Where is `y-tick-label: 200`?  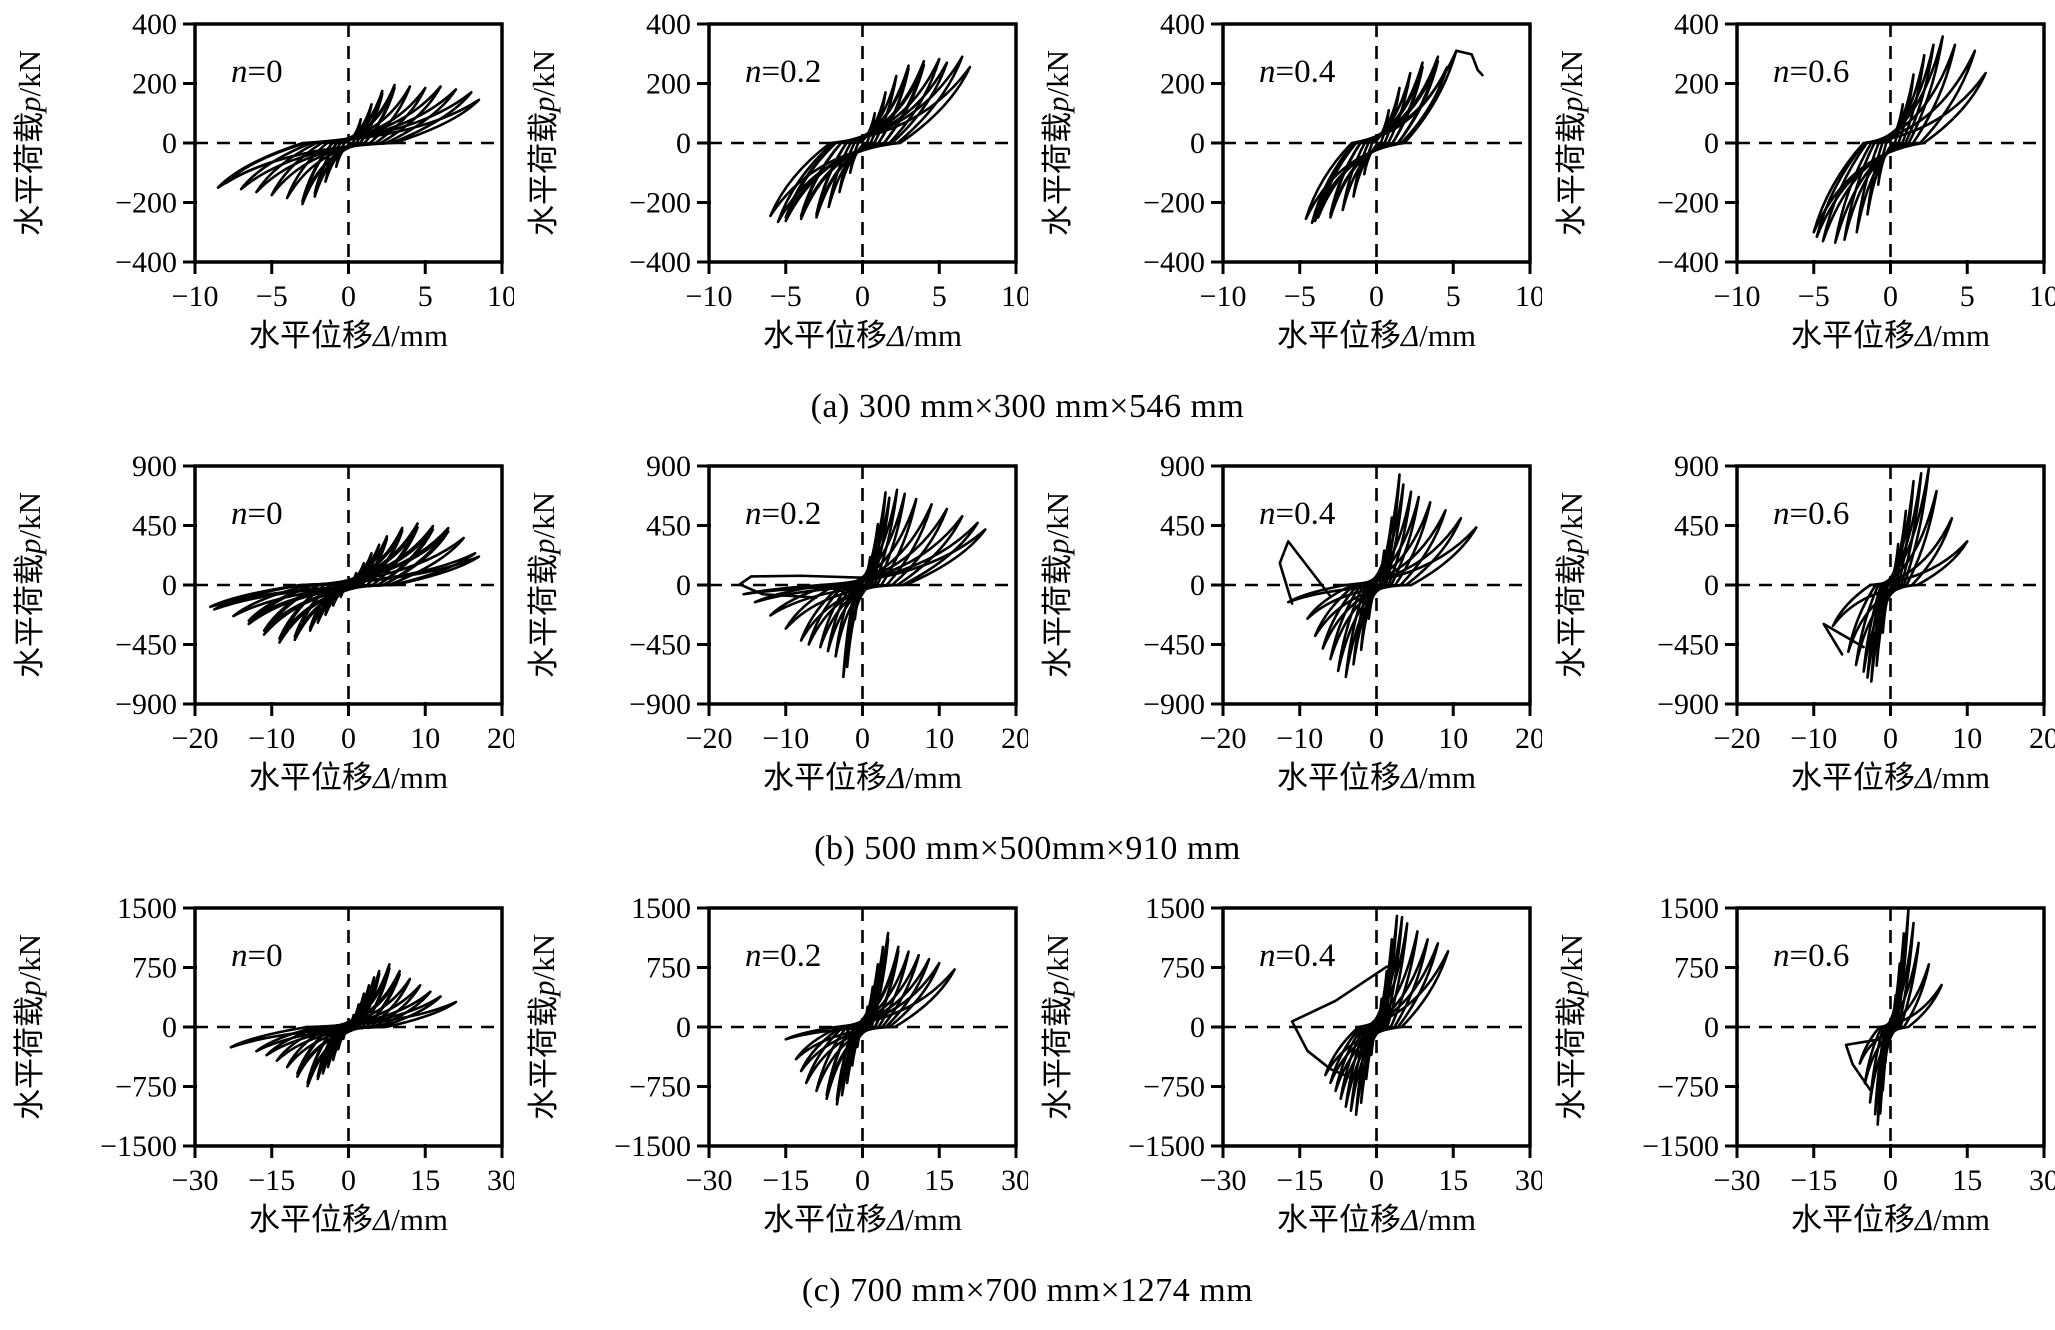 y-tick-label: 200 is located at coordinates (1696, 84).